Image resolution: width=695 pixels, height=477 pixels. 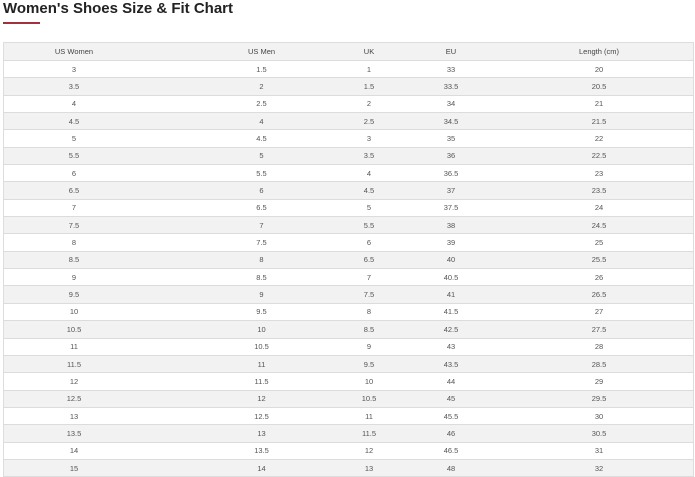 What do you see at coordinates (599, 312) in the screenshot?
I see `cell-length: 27` at bounding box center [599, 312].